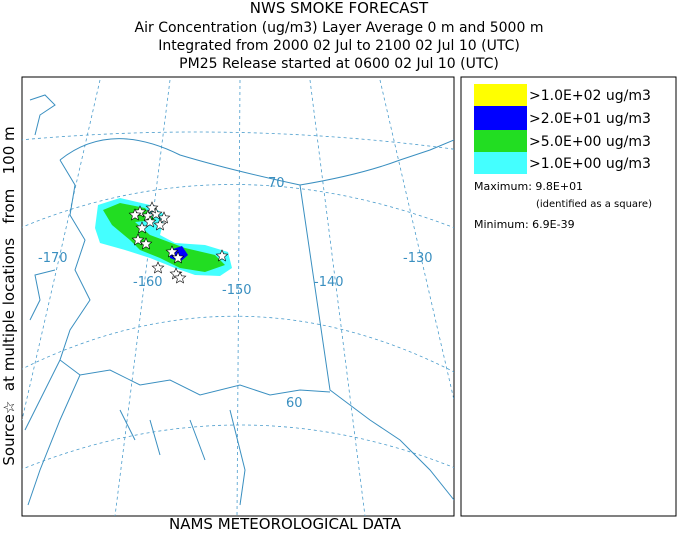  I want to click on plume-mid, so click(164, 237).